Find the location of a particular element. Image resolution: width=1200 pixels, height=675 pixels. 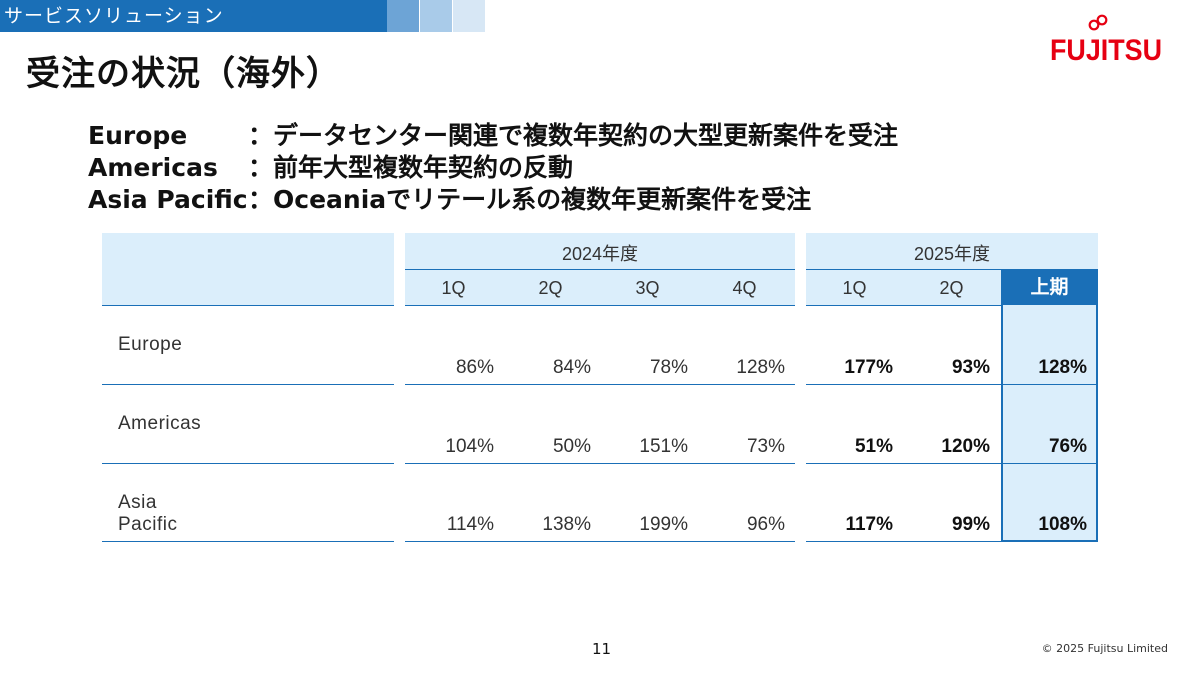

quarter-label: 3Q is located at coordinates (647, 288).